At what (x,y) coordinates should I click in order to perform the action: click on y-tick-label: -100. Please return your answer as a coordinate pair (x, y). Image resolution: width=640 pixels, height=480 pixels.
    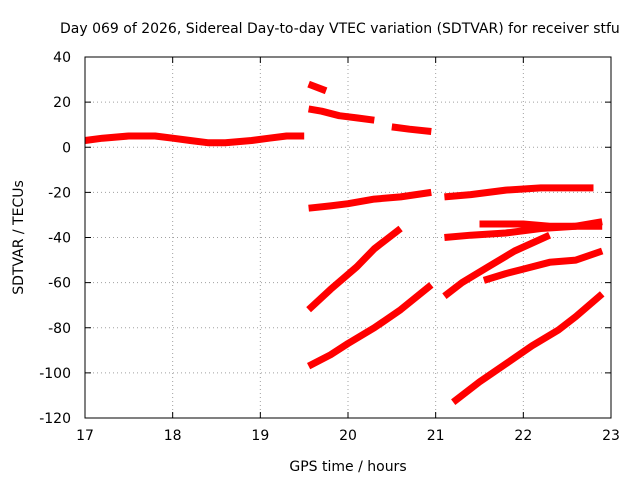
    Looking at the image, I should click on (55, 374).